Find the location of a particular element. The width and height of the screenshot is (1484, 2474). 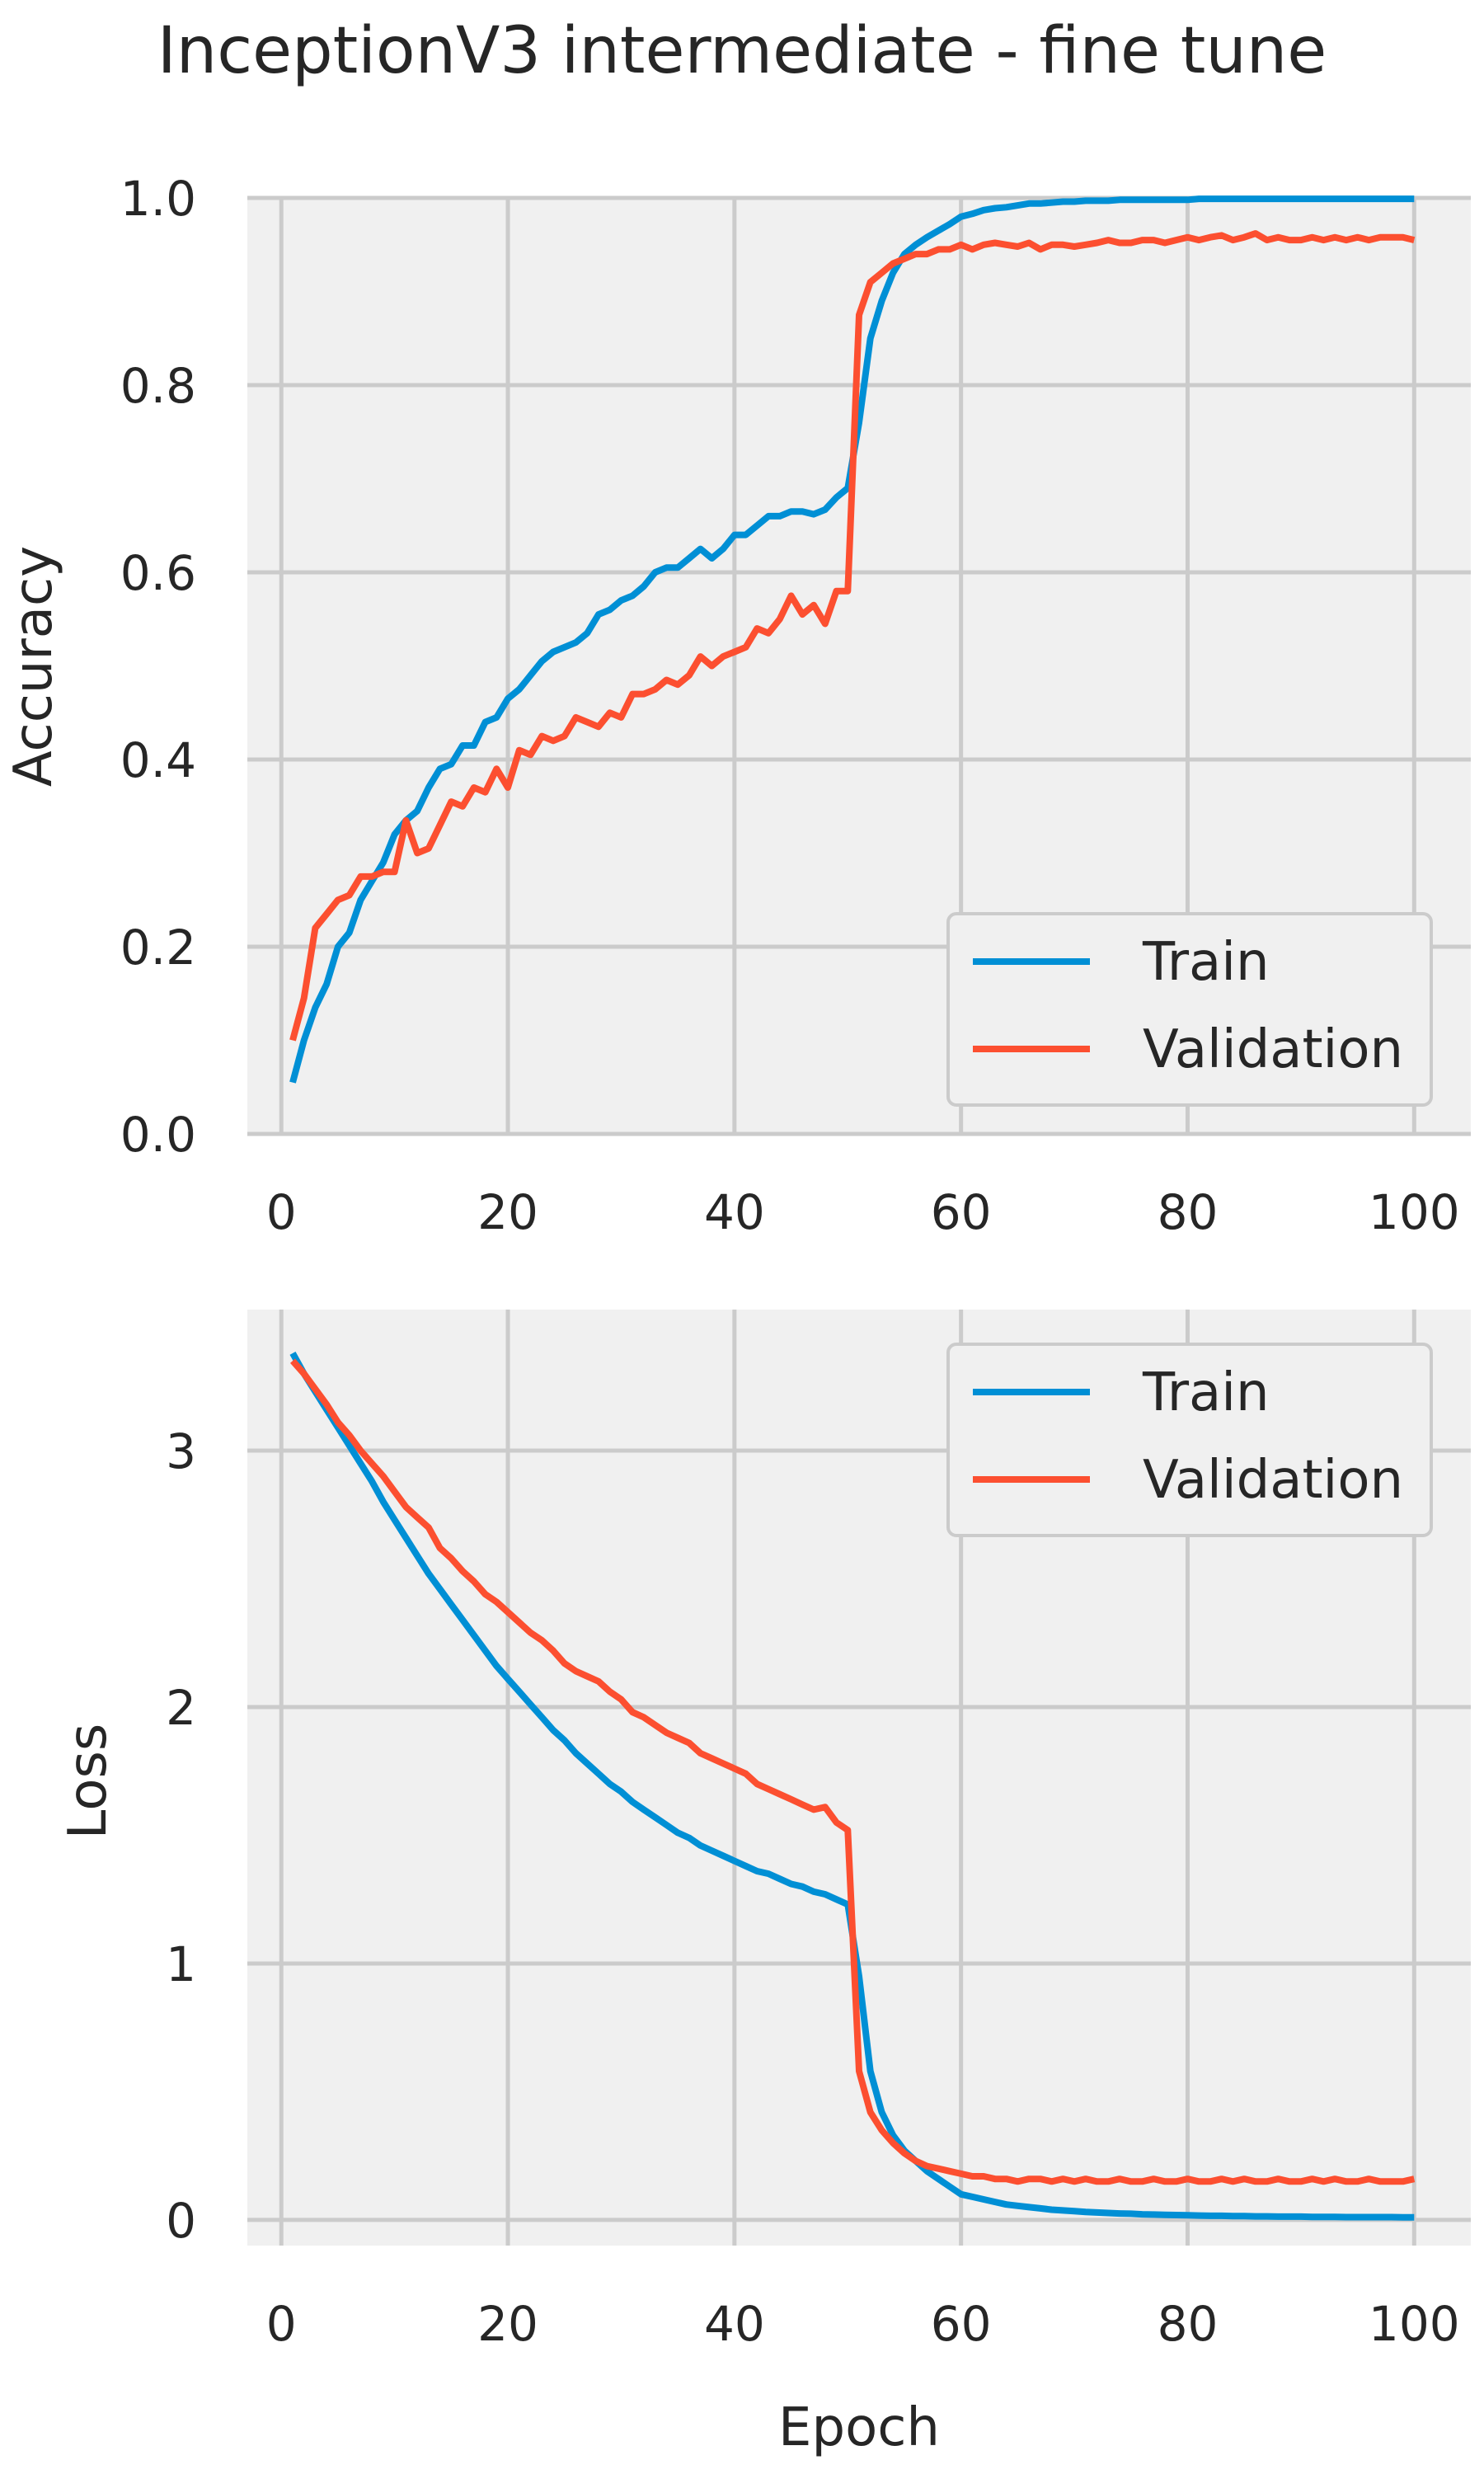

accuracy-x-tick-label: 100 is located at coordinates (1414, 1212).